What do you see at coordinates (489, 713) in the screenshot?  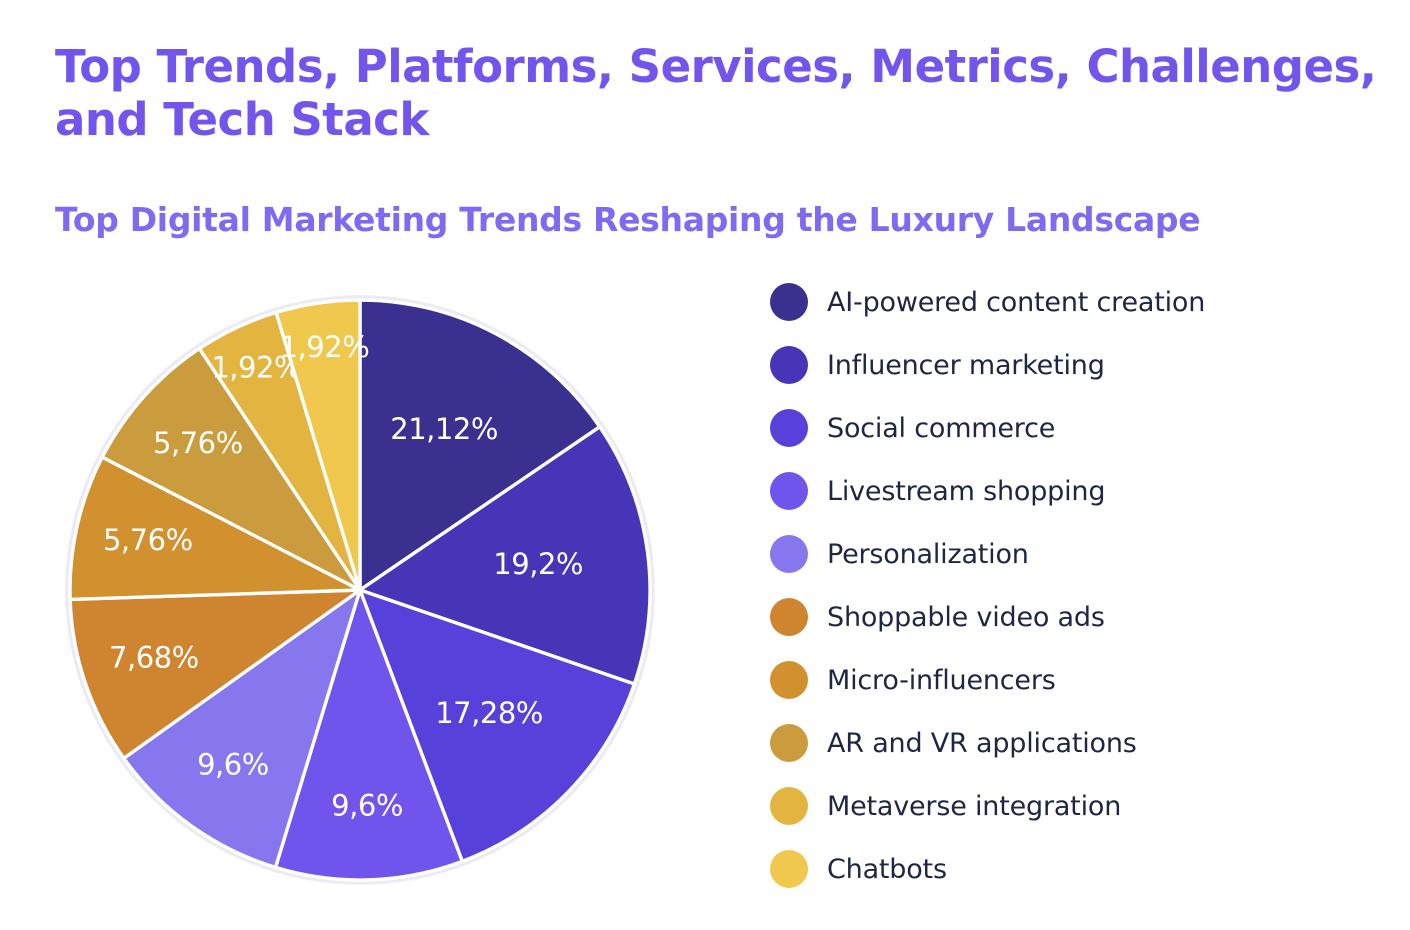 I see `pie-slice-label-2: 17,28%` at bounding box center [489, 713].